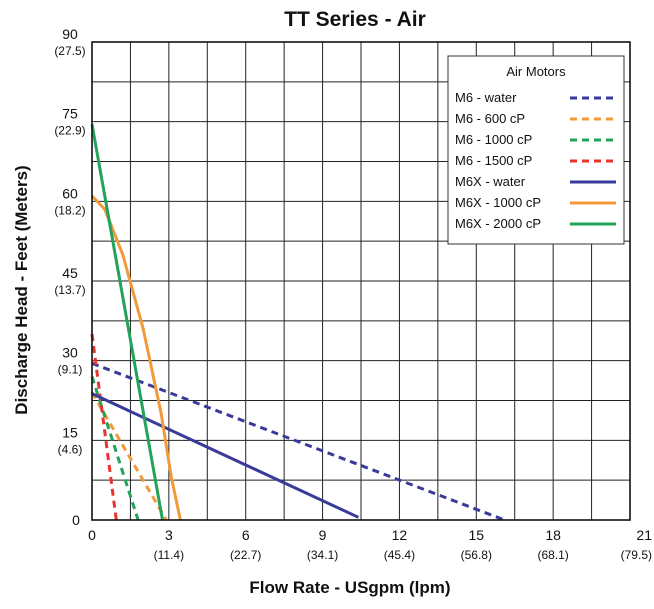 The width and height of the screenshot is (654, 609). I want to click on y-tick-sublabel: (4.6), so click(70, 449).